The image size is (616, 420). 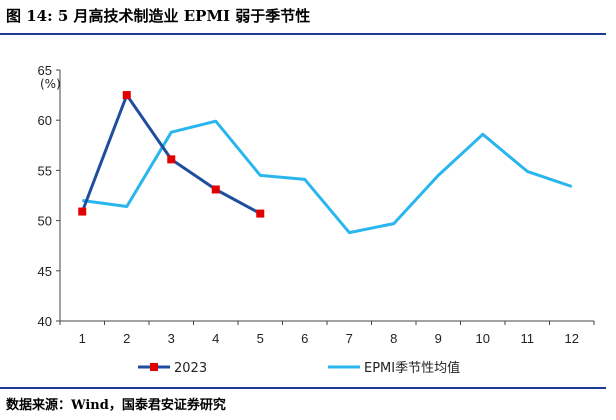 I want to click on y-tick-label: 40, so click(x=45, y=321).